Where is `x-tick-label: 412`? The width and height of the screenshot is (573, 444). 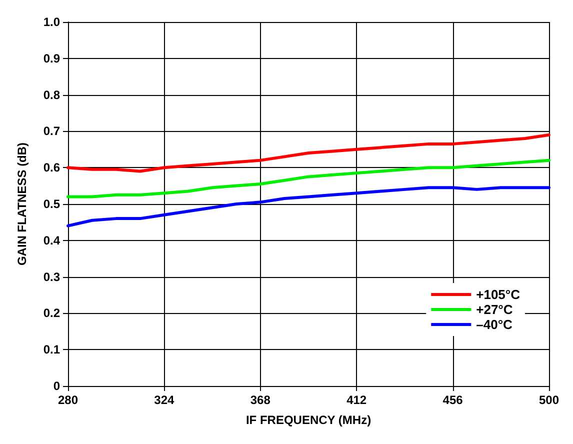
x-tick-label: 412 is located at coordinates (356, 400).